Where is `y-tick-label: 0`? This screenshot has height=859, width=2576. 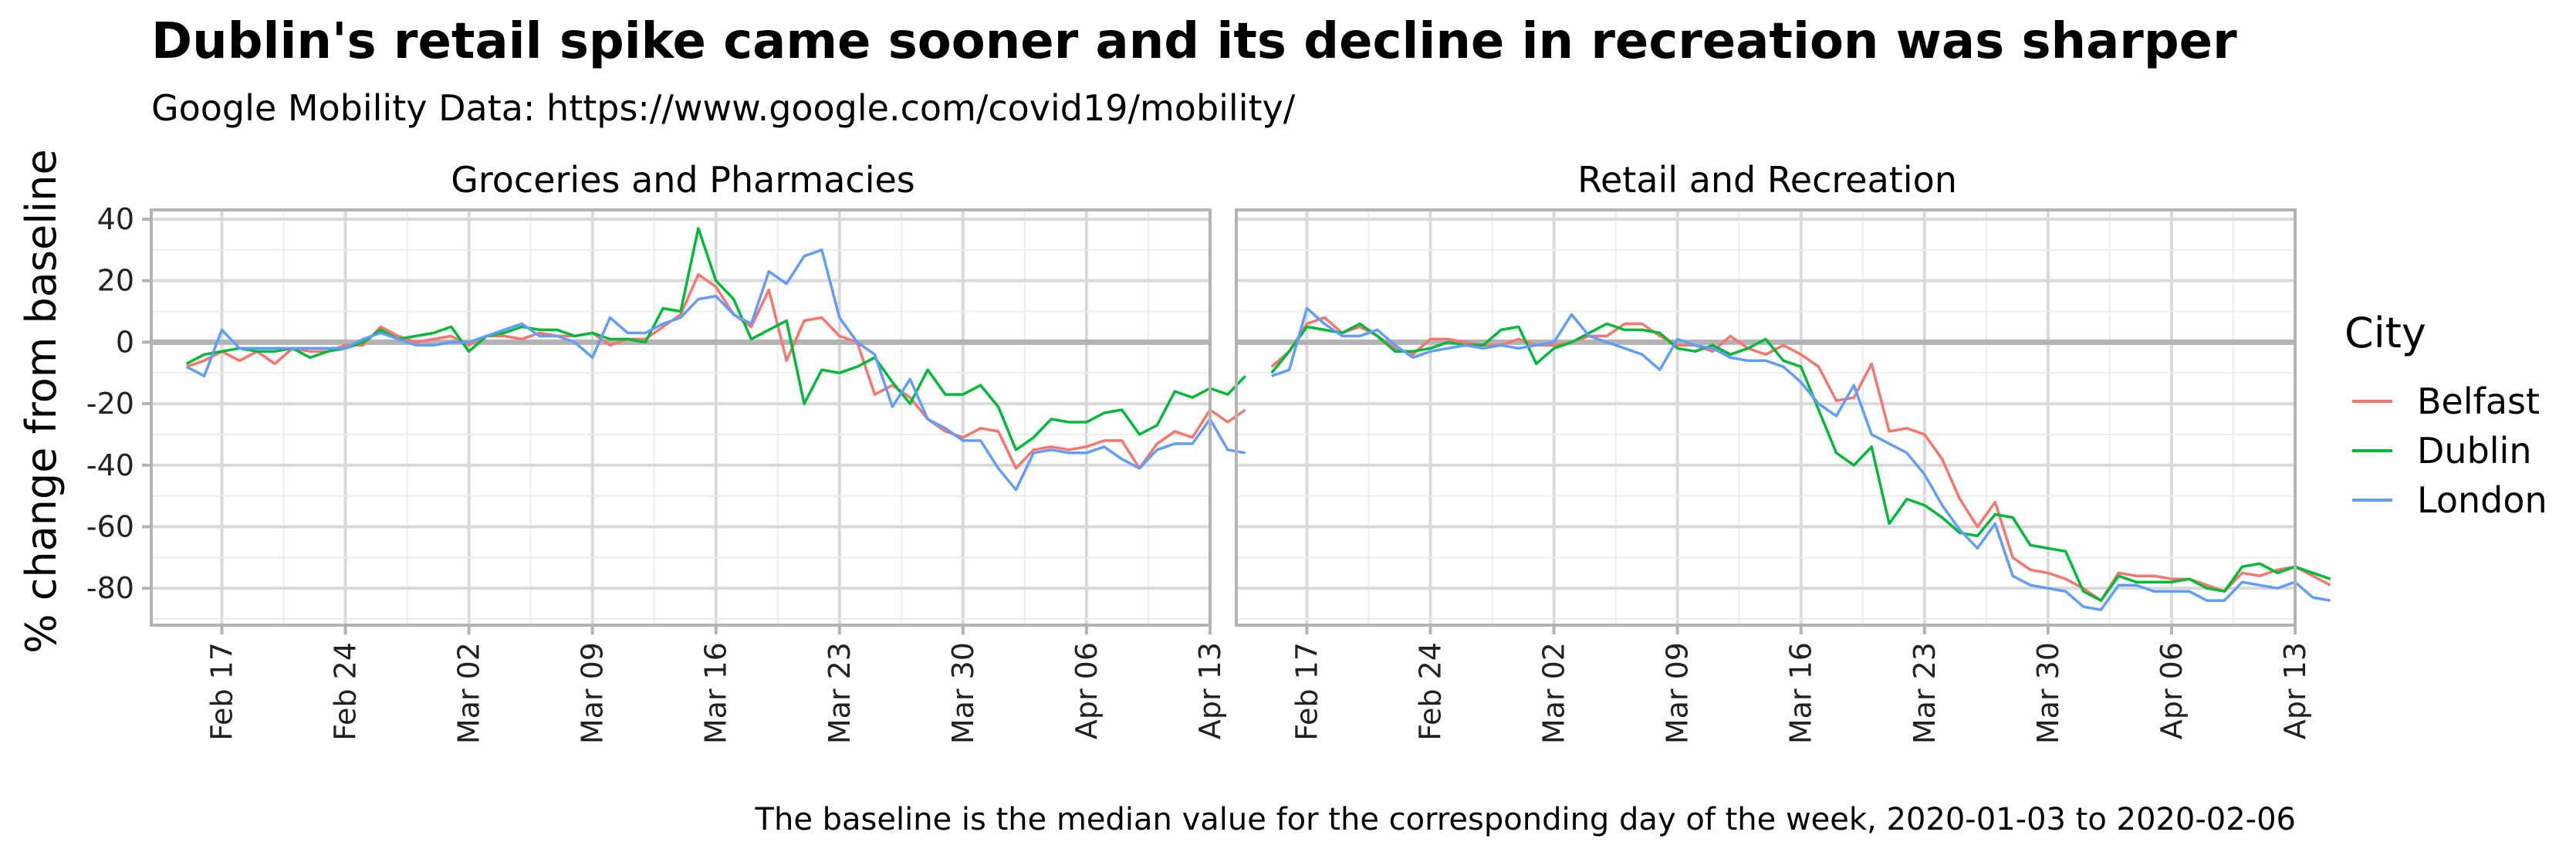 y-tick-label: 0 is located at coordinates (125, 342).